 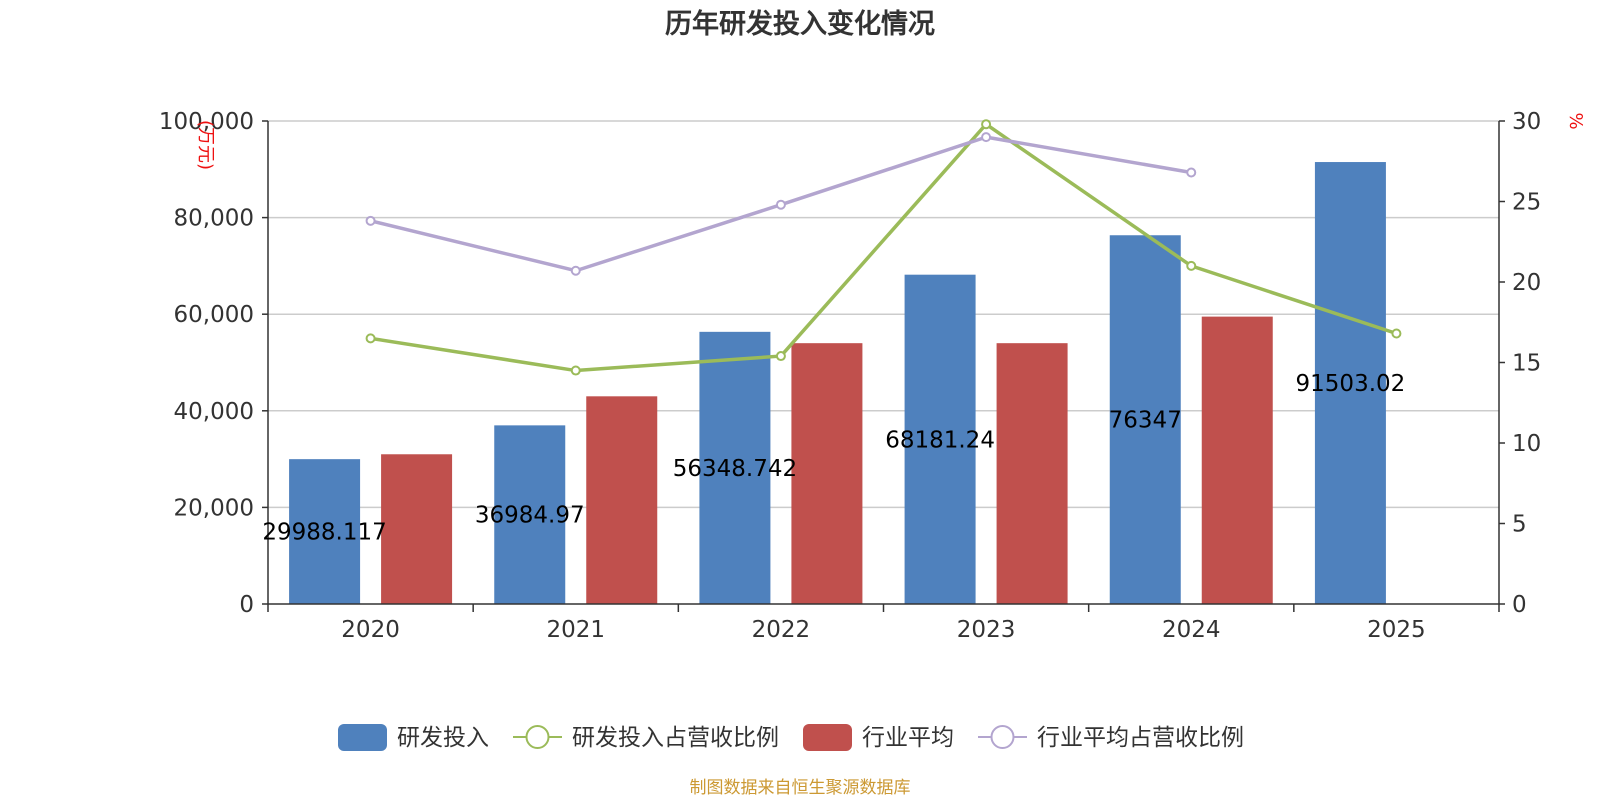 I want to click on left-axis-tick-label: 0, so click(x=246, y=605).